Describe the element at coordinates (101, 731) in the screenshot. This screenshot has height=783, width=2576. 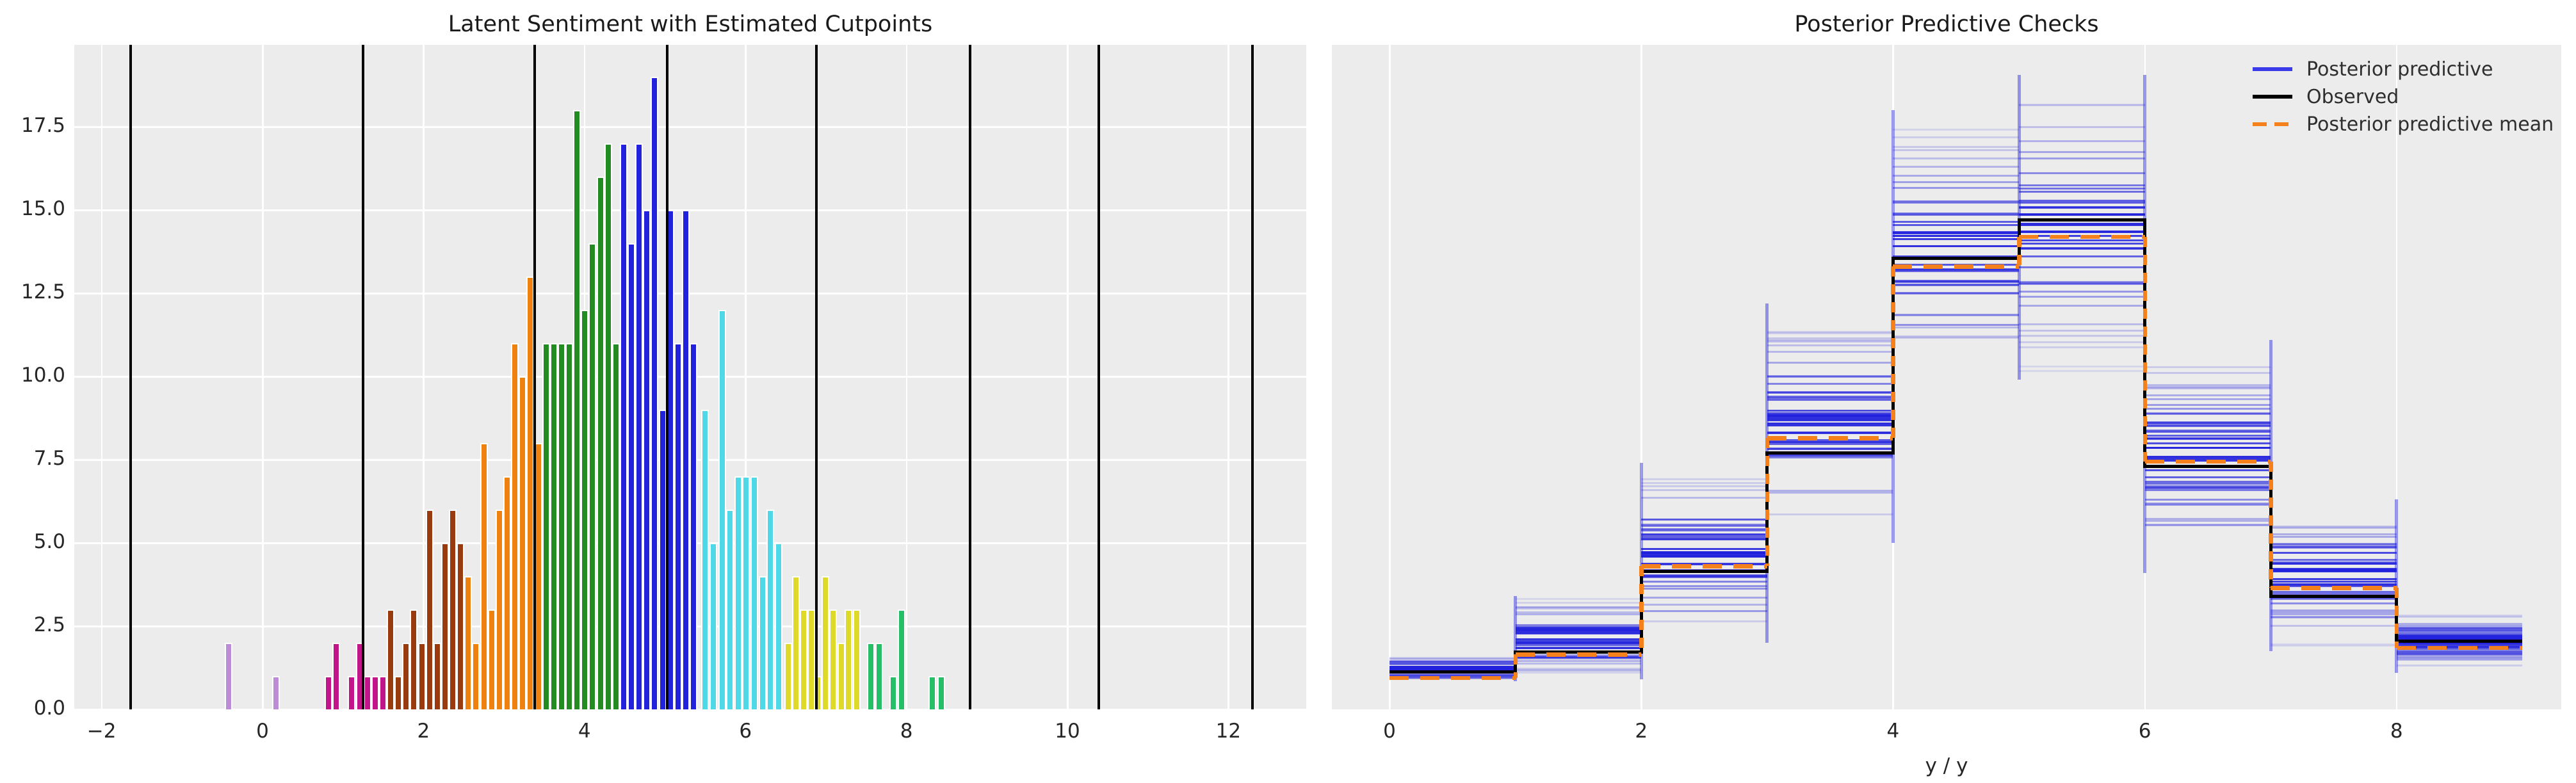
I see `x-tick-label: −2` at that location.